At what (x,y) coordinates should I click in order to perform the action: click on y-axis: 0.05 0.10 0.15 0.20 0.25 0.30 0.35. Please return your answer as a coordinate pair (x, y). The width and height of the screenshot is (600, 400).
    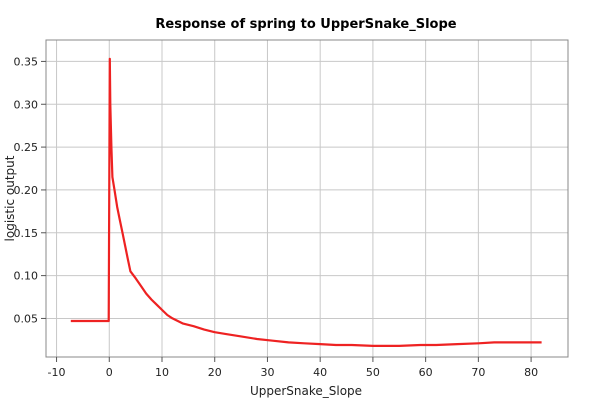
    Looking at the image, I should click on (30, 190).